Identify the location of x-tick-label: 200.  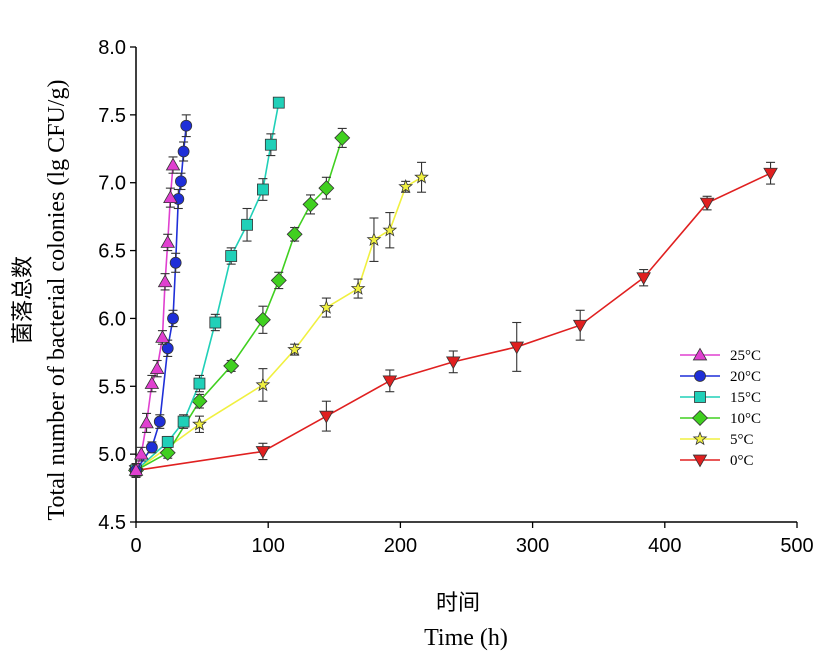
(400, 546).